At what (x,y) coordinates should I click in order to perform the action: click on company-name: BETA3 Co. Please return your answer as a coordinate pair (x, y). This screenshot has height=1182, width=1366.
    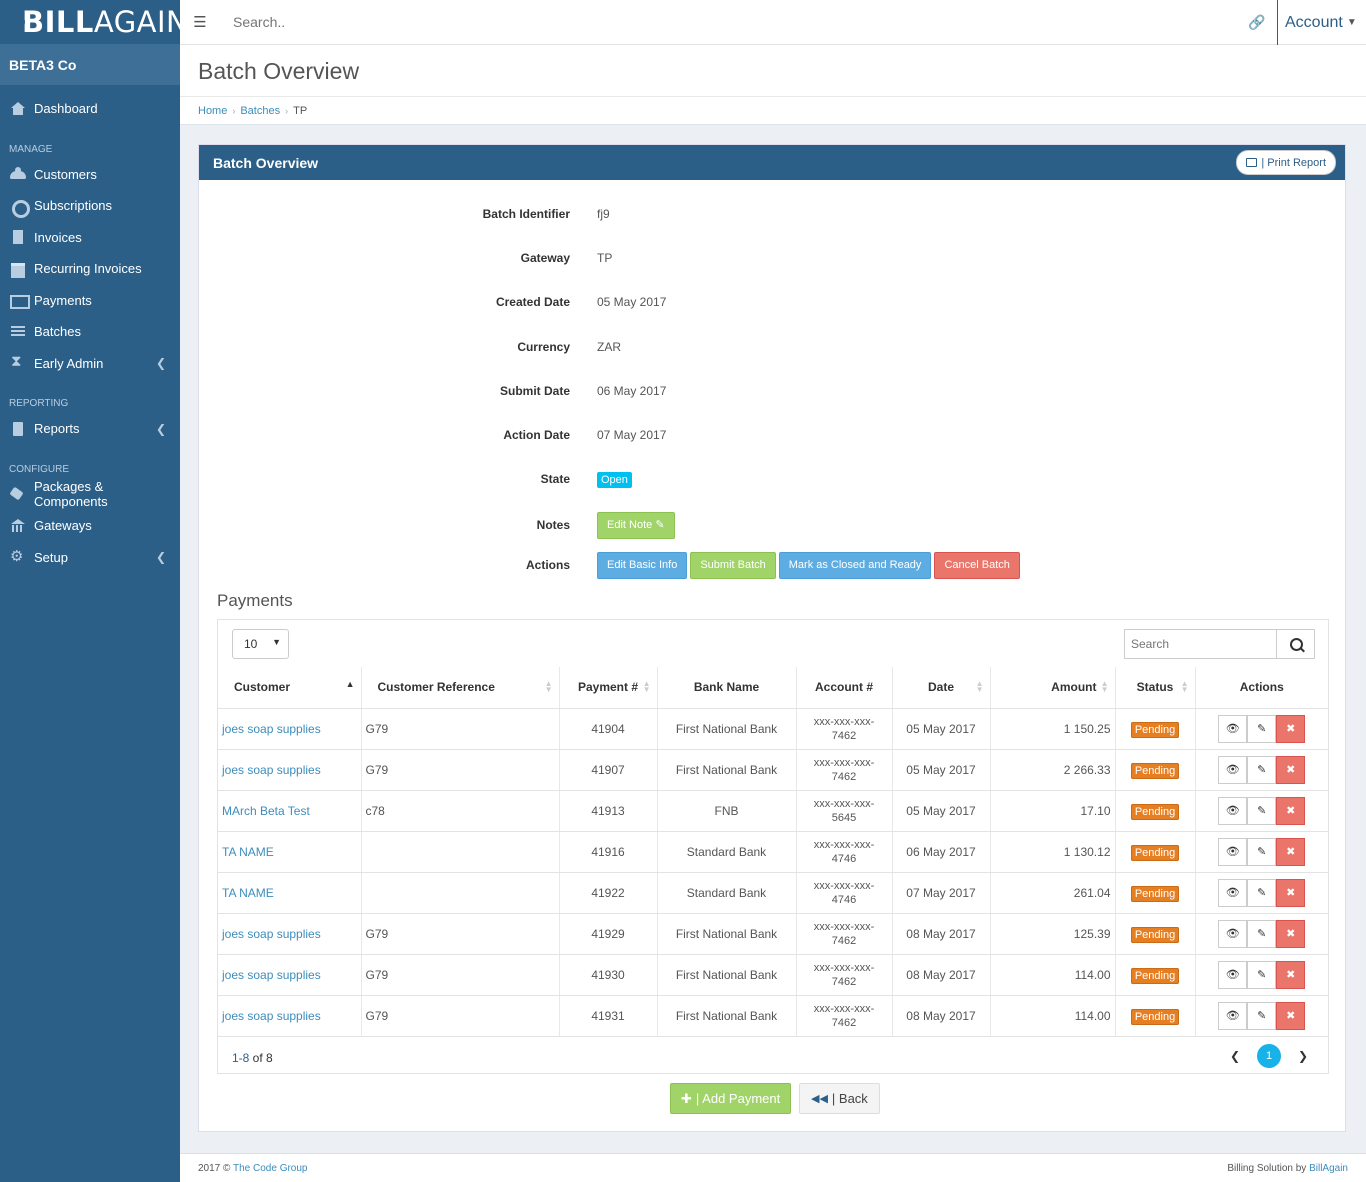
    Looking at the image, I should click on (90, 65).